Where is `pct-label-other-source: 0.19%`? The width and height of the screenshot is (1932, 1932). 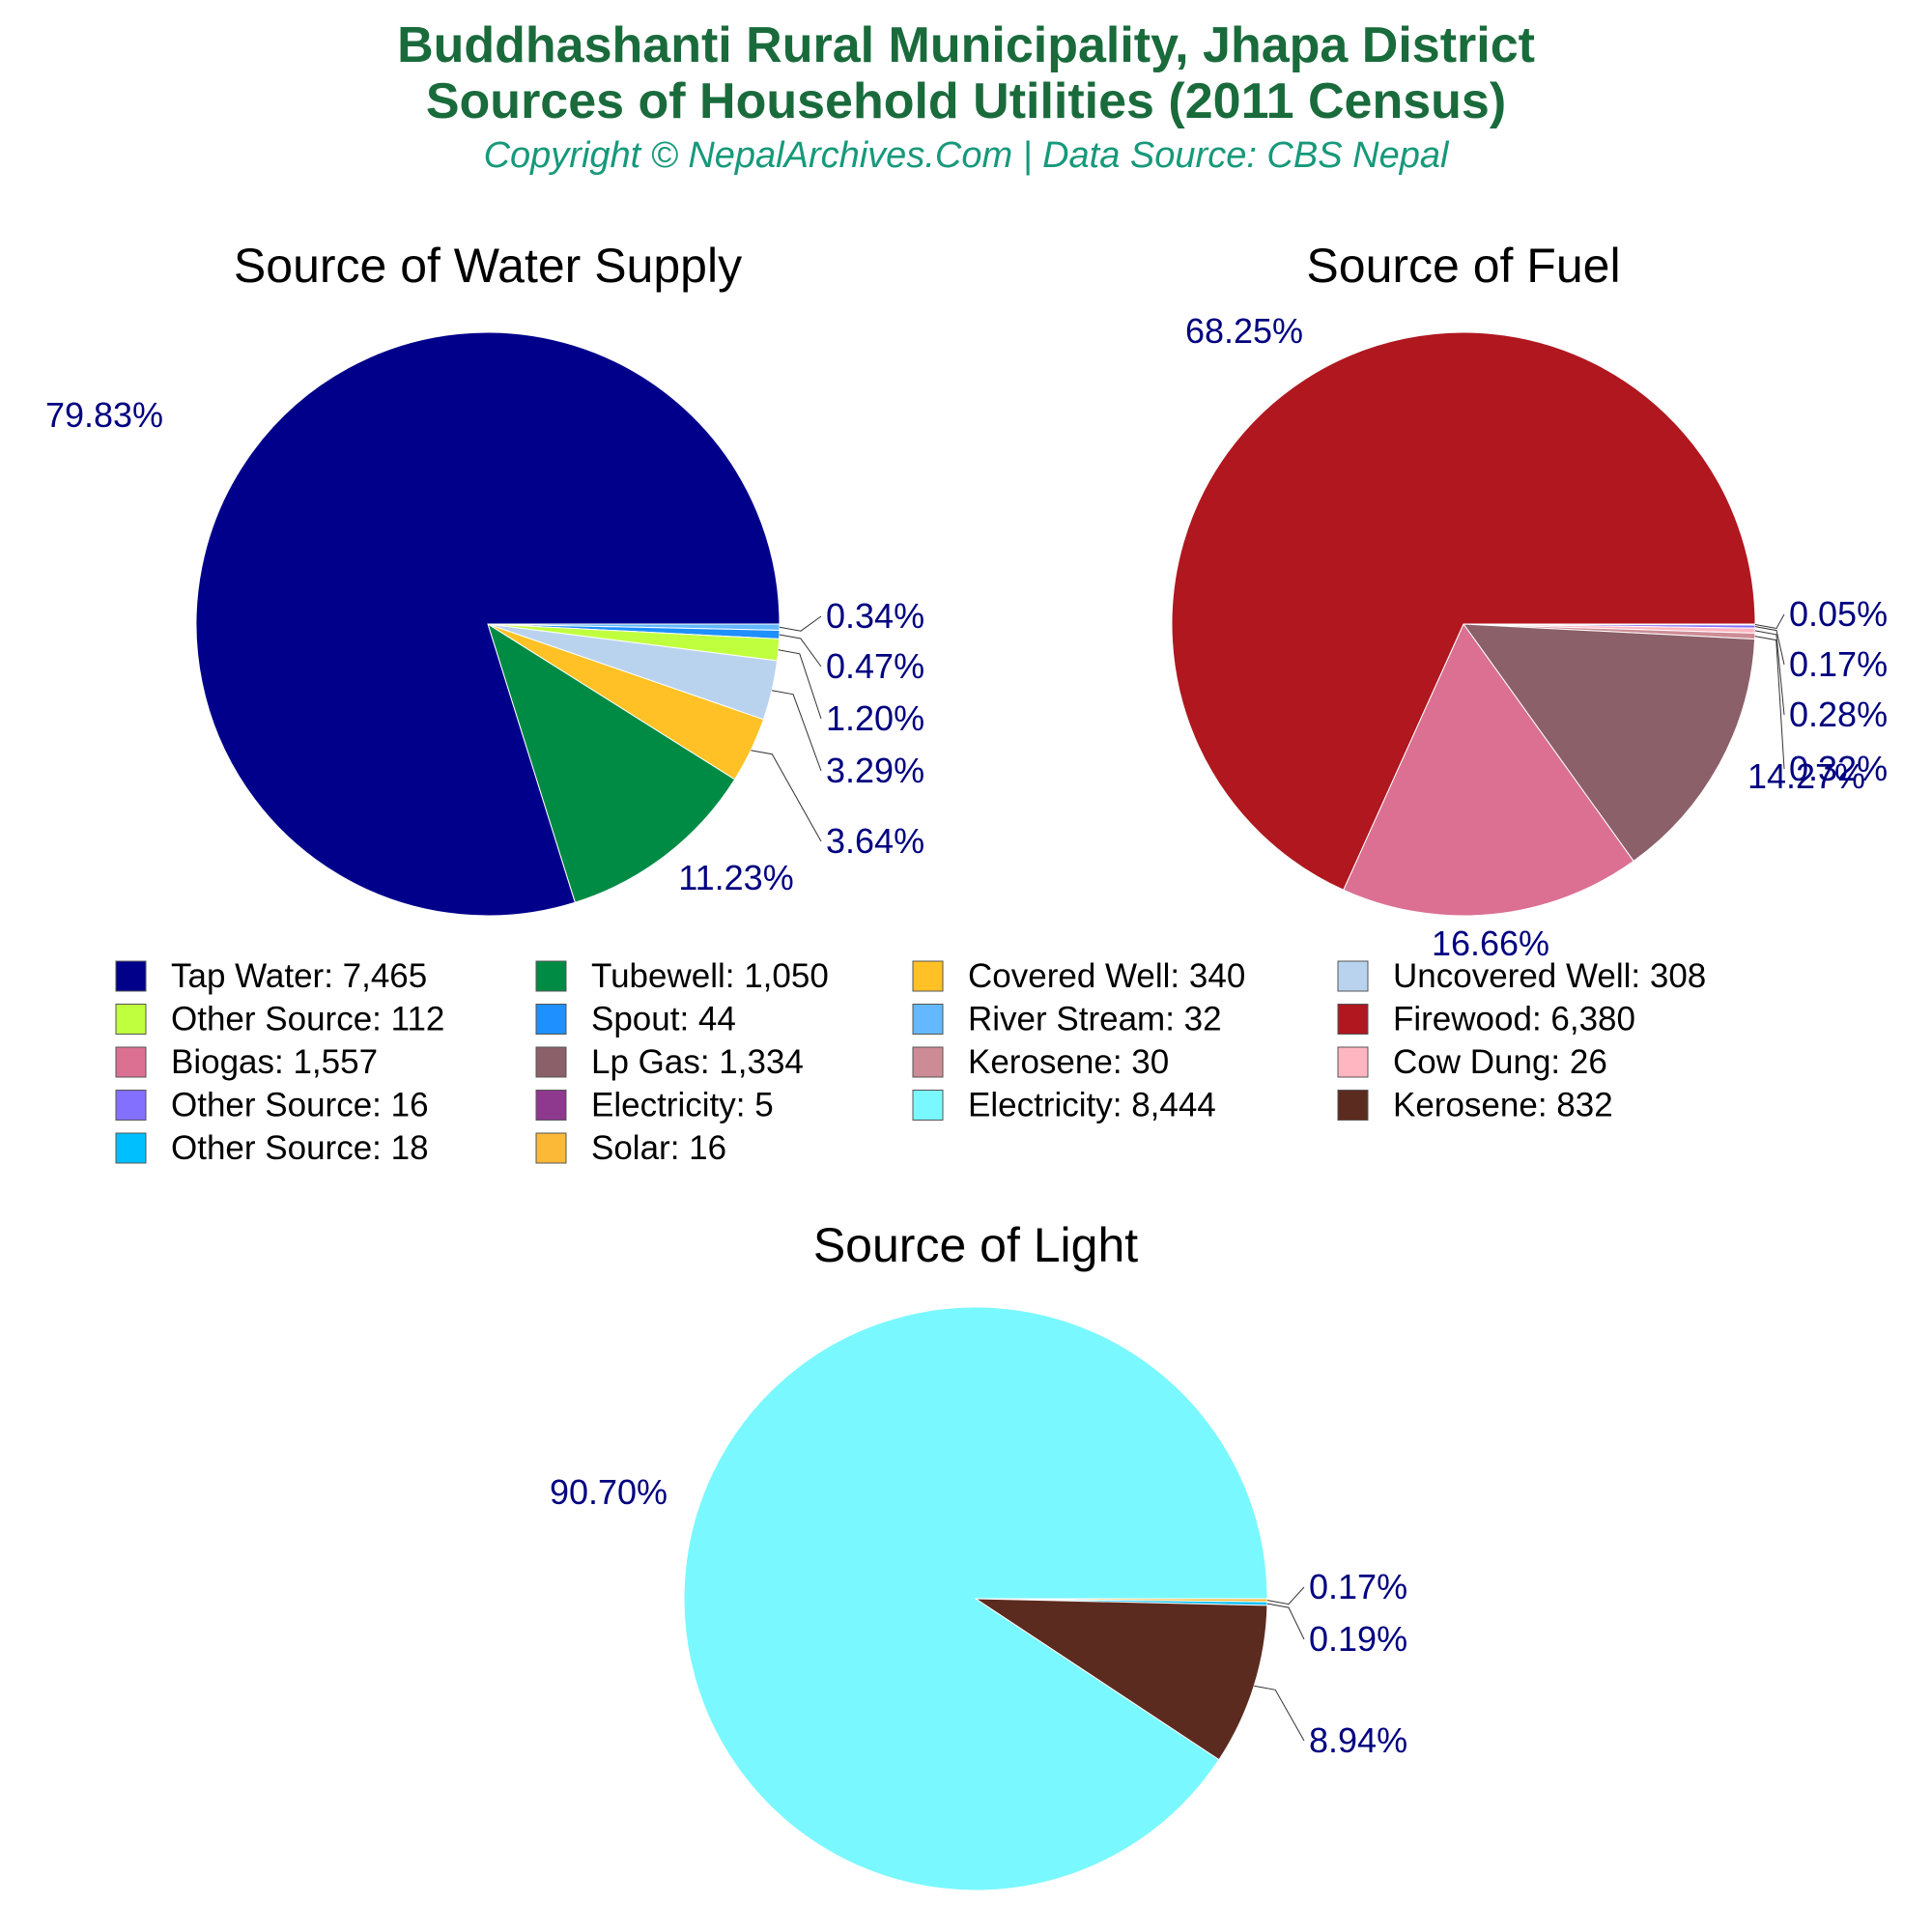
pct-label-other-source: 0.19% is located at coordinates (1358, 1639).